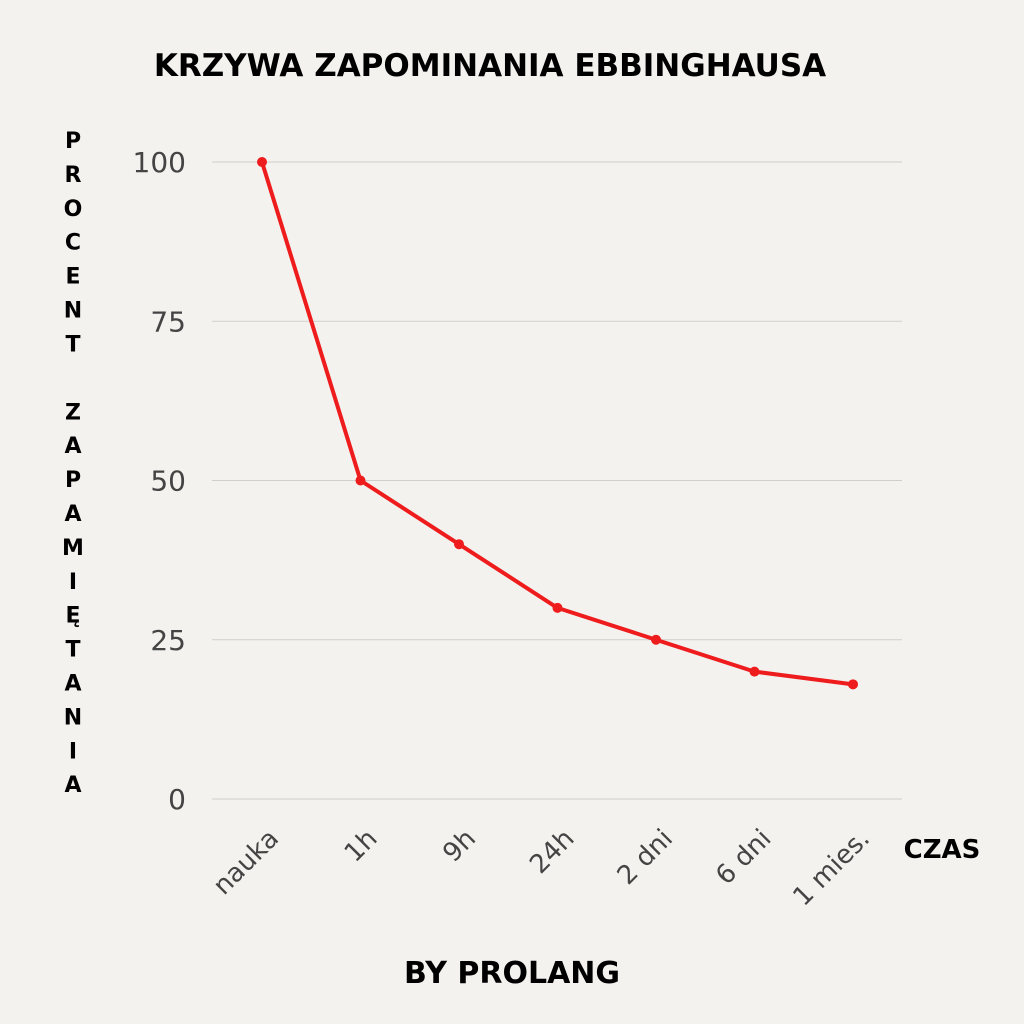 The image size is (1024, 1024). Describe the element at coordinates (168, 321) in the screenshot. I see `y-tick-label: 75` at that location.